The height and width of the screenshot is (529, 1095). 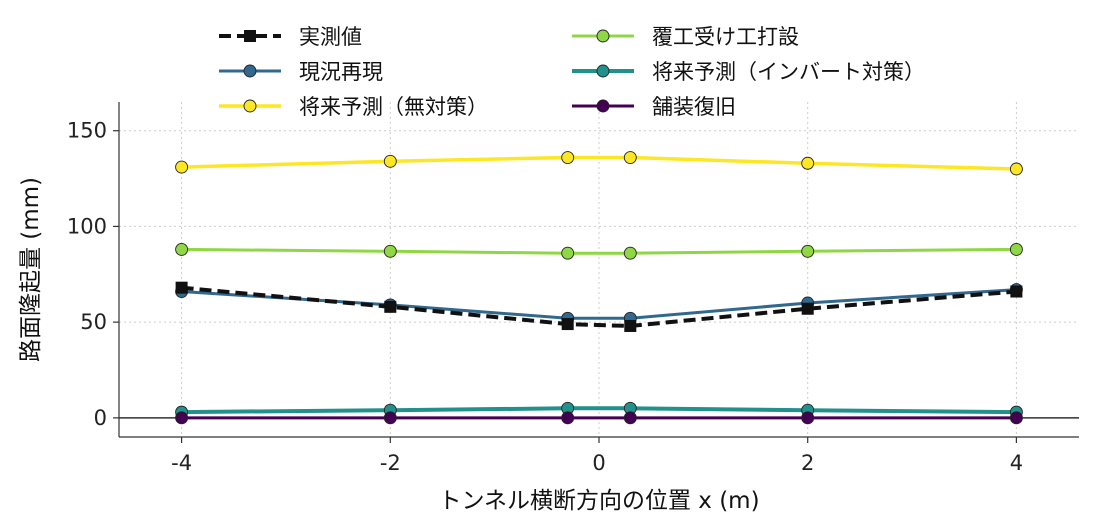 I want to click on legend-item-4: 覆工受け工打設, so click(x=685, y=37).